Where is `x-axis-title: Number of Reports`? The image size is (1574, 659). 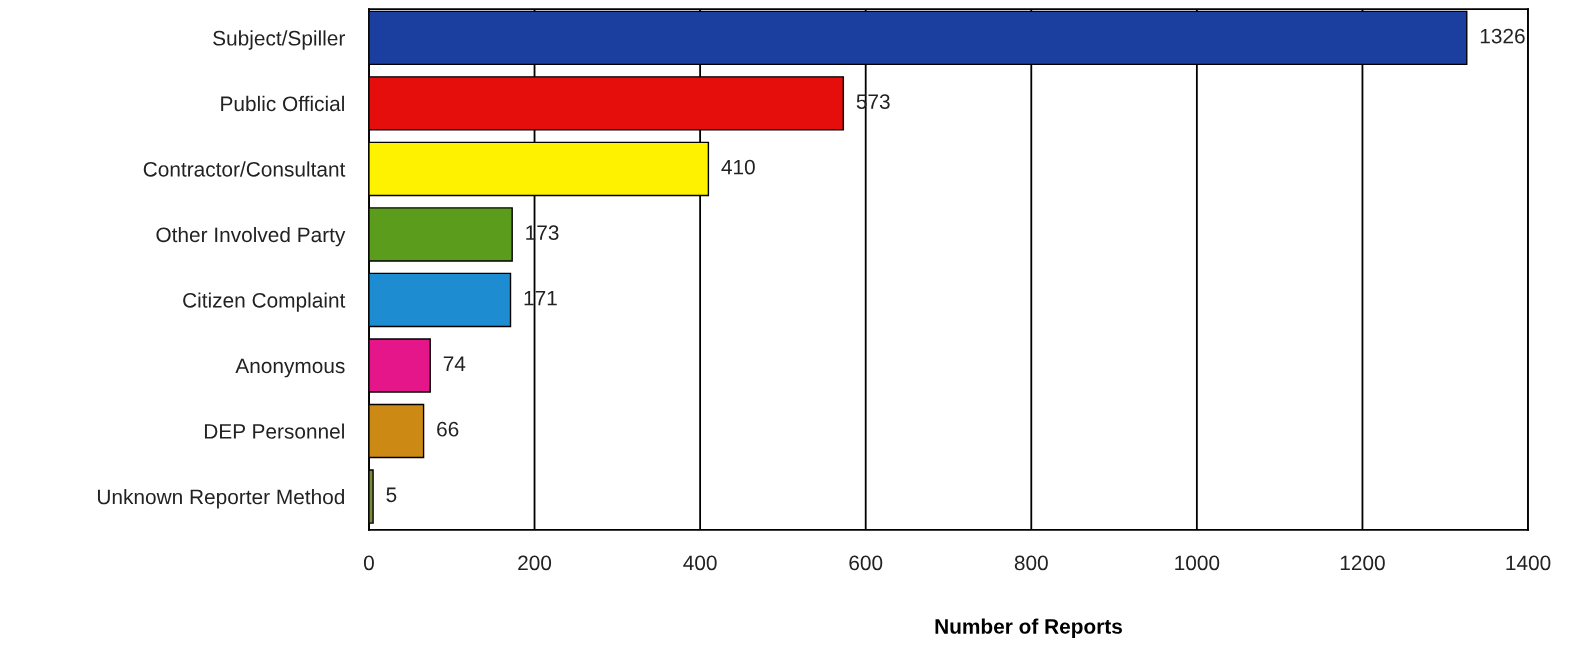 x-axis-title: Number of Reports is located at coordinates (1028, 628).